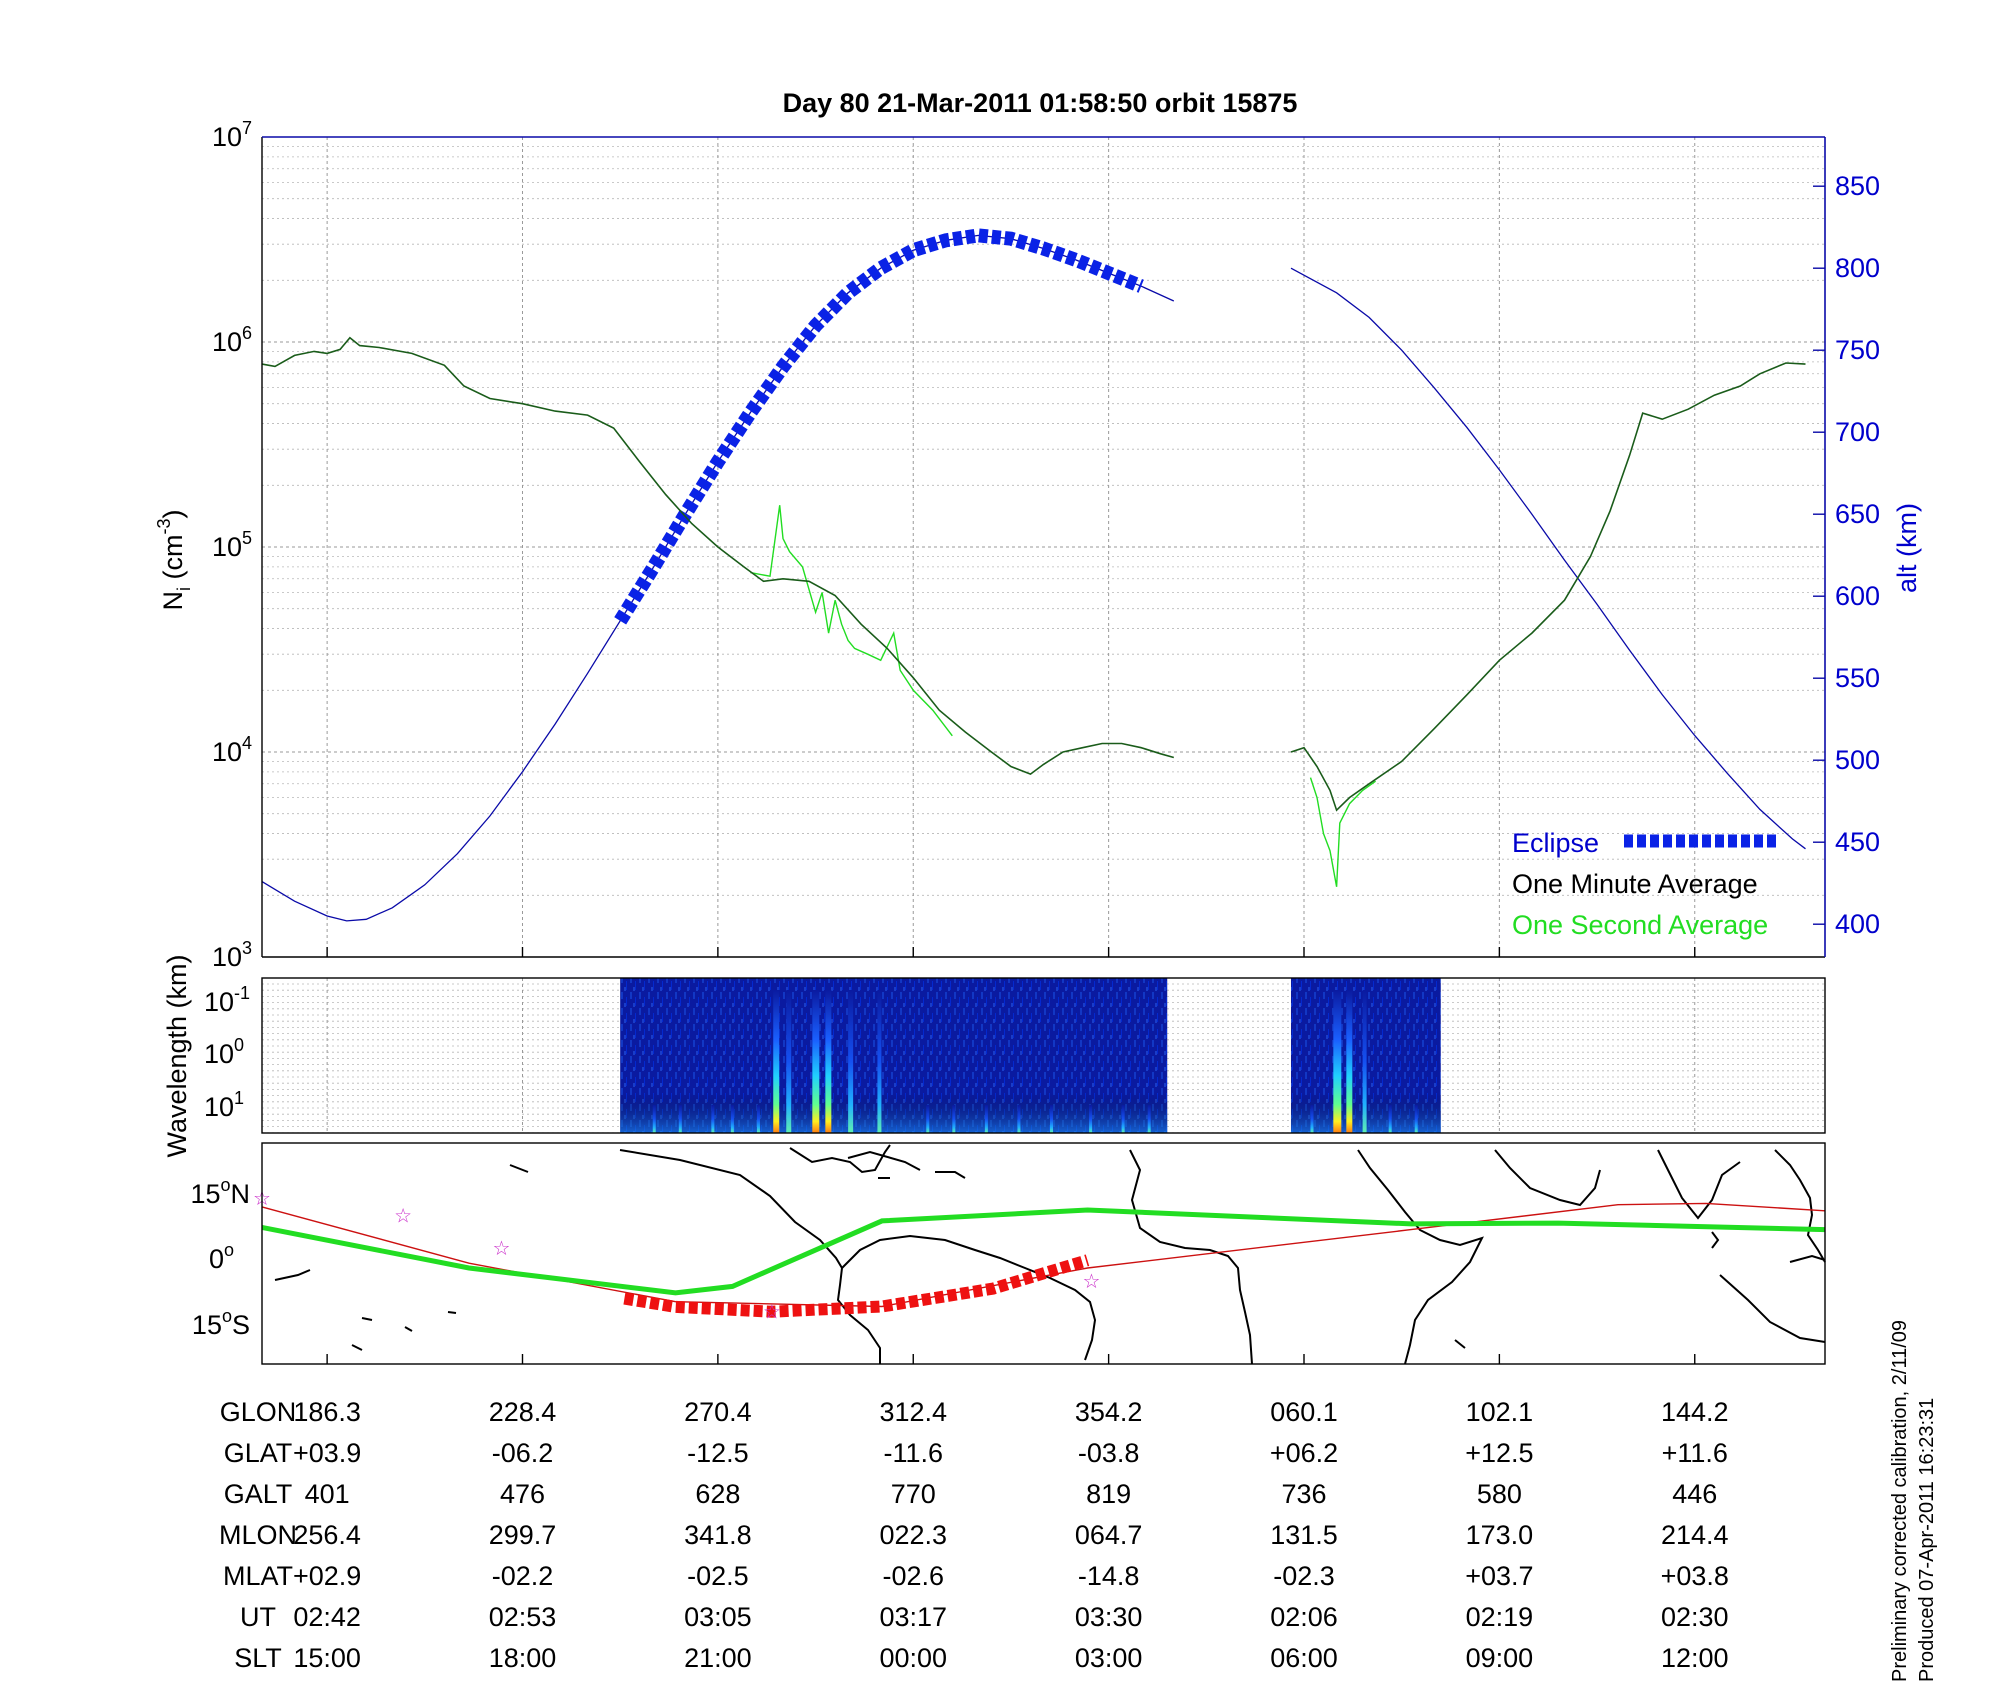  I want to click on table-cell: -11.6, so click(913, 1453).